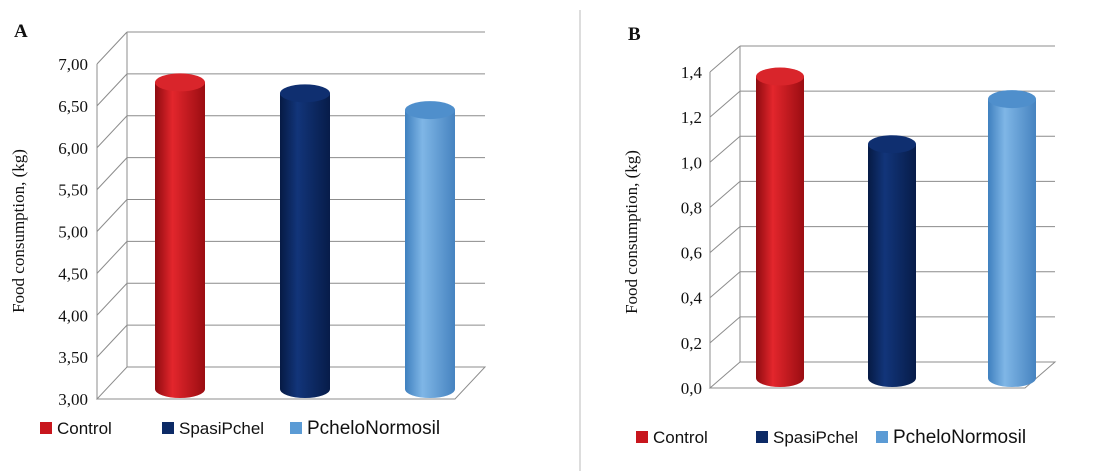  Describe the element at coordinates (73, 64) in the screenshot. I see `y-tick-label: 7,00` at that location.